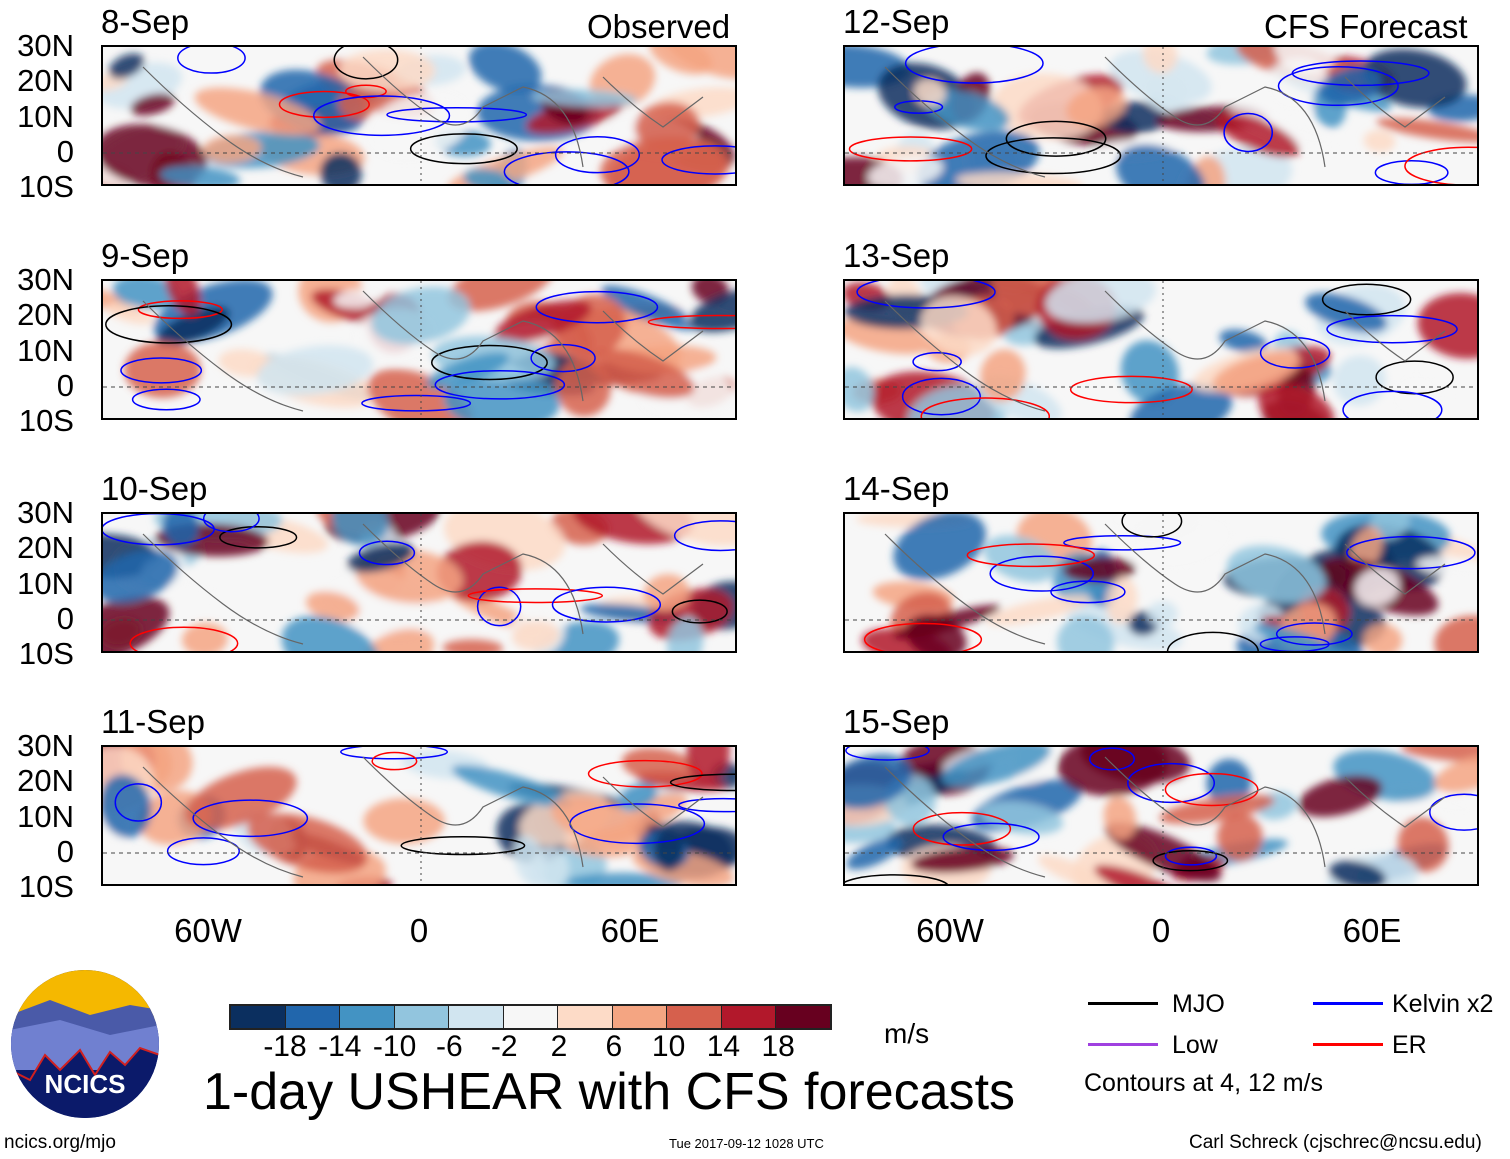 This screenshot has width=1510, height=1159. I want to click on colorbar-tick-label: 2, so click(559, 1046).